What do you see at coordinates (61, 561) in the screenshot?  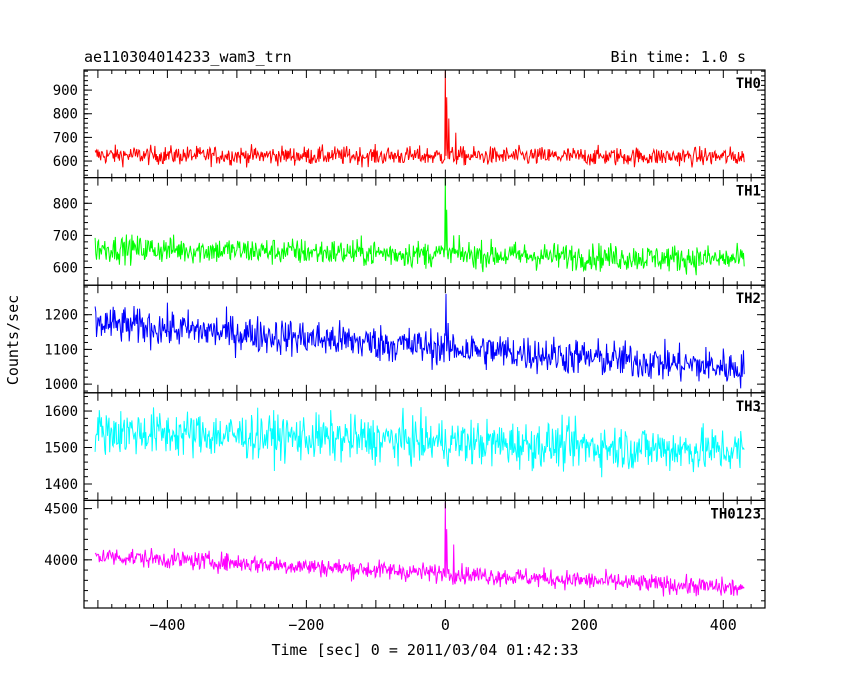 I see `y-tick-label: 4000` at bounding box center [61, 561].